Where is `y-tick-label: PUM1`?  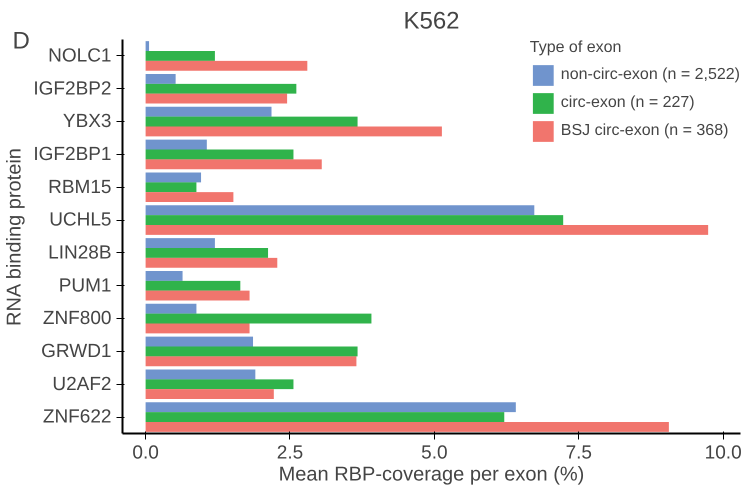
y-tick-label: PUM1 is located at coordinates (85, 285).